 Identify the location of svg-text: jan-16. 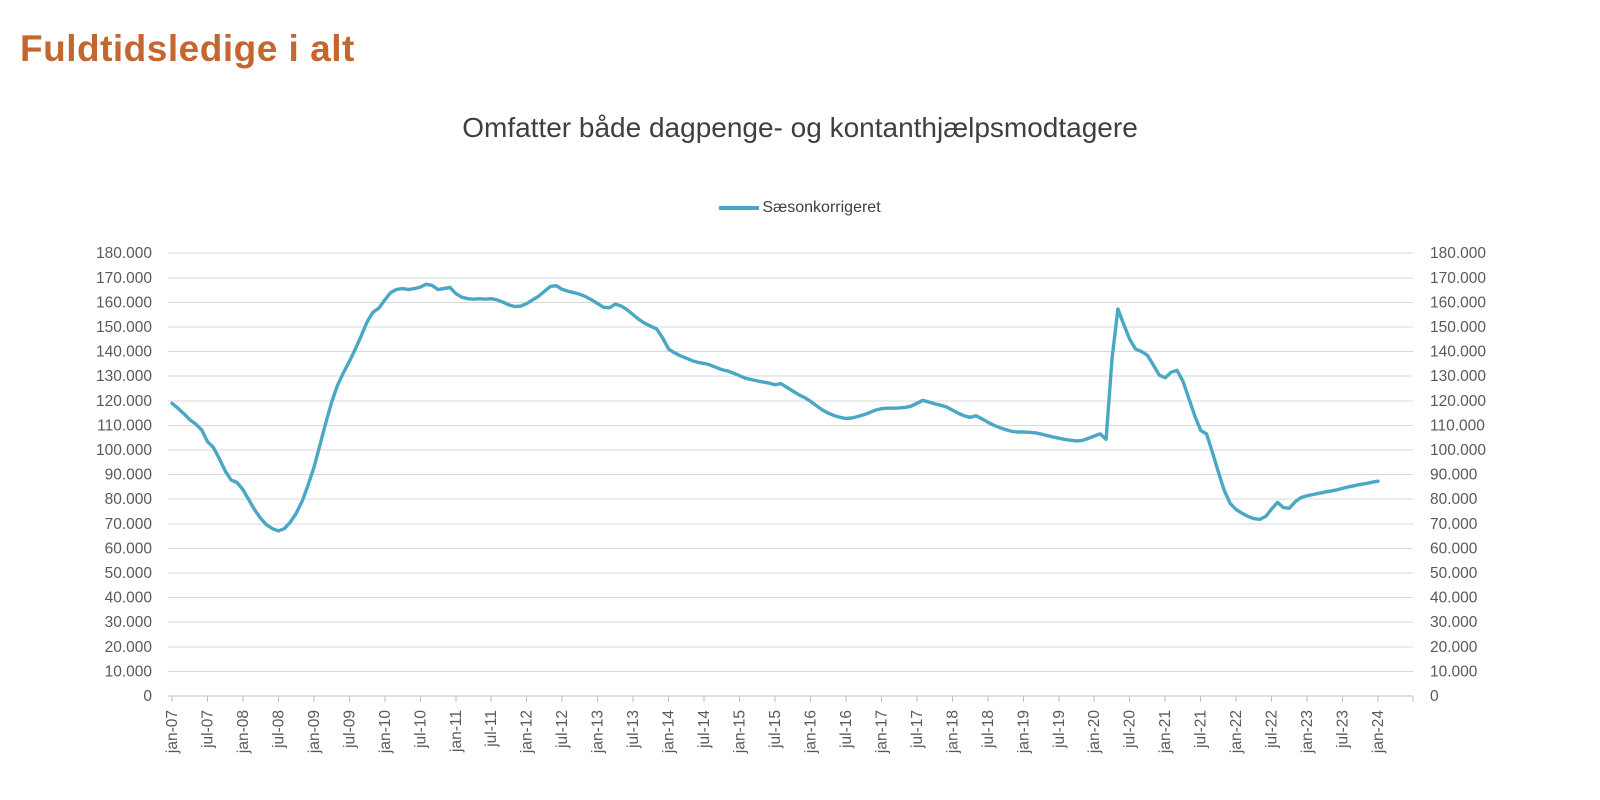
(811, 732).